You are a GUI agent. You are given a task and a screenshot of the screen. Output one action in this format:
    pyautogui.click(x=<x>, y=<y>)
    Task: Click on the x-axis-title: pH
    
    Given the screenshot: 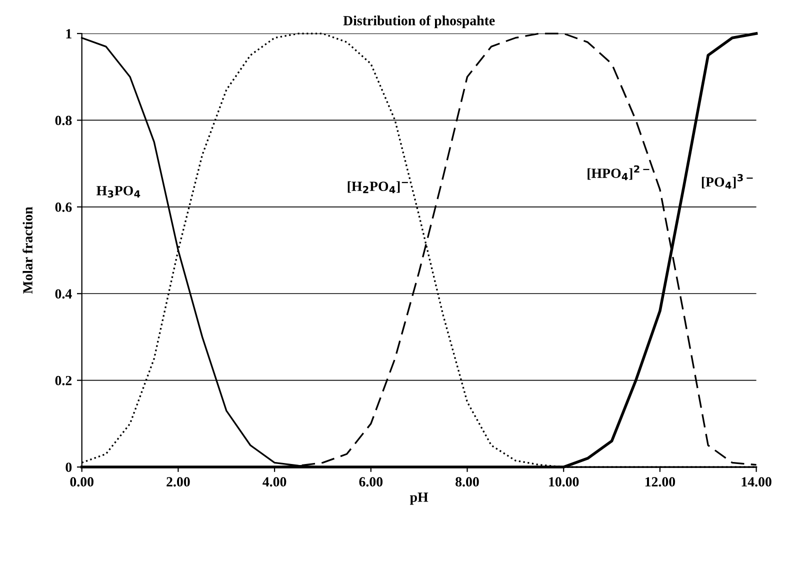 What is the action you would take?
    pyautogui.click(x=419, y=498)
    